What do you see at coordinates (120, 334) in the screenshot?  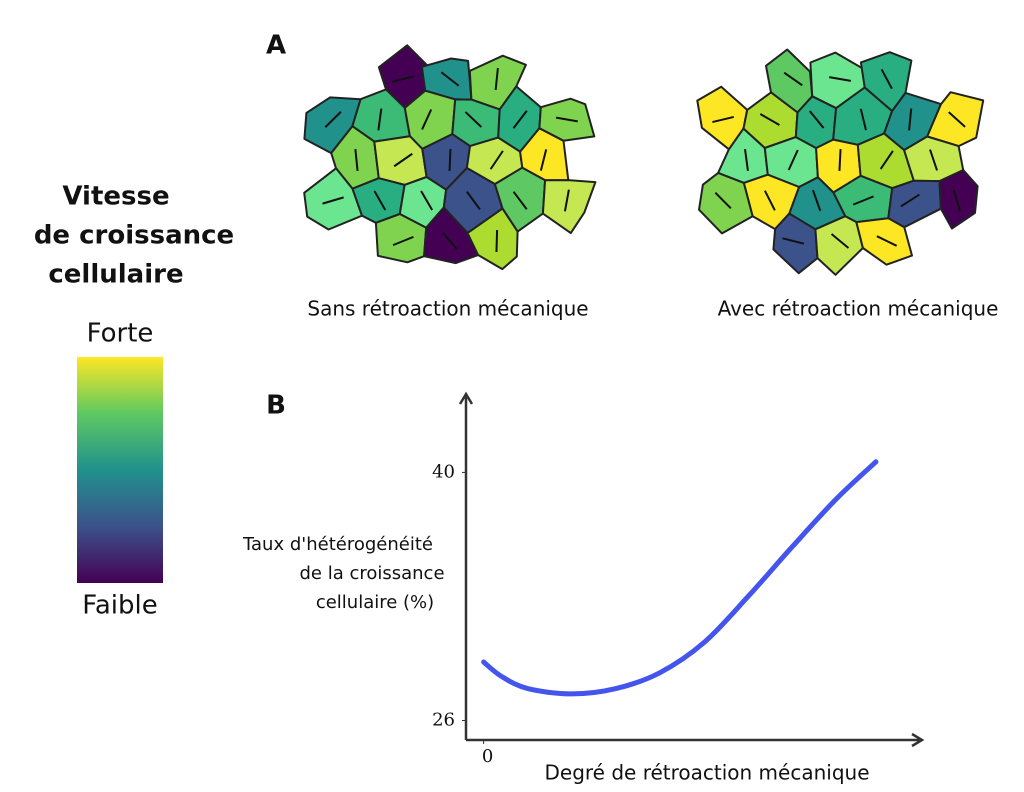 I see `colorbar-high: Forte` at bounding box center [120, 334].